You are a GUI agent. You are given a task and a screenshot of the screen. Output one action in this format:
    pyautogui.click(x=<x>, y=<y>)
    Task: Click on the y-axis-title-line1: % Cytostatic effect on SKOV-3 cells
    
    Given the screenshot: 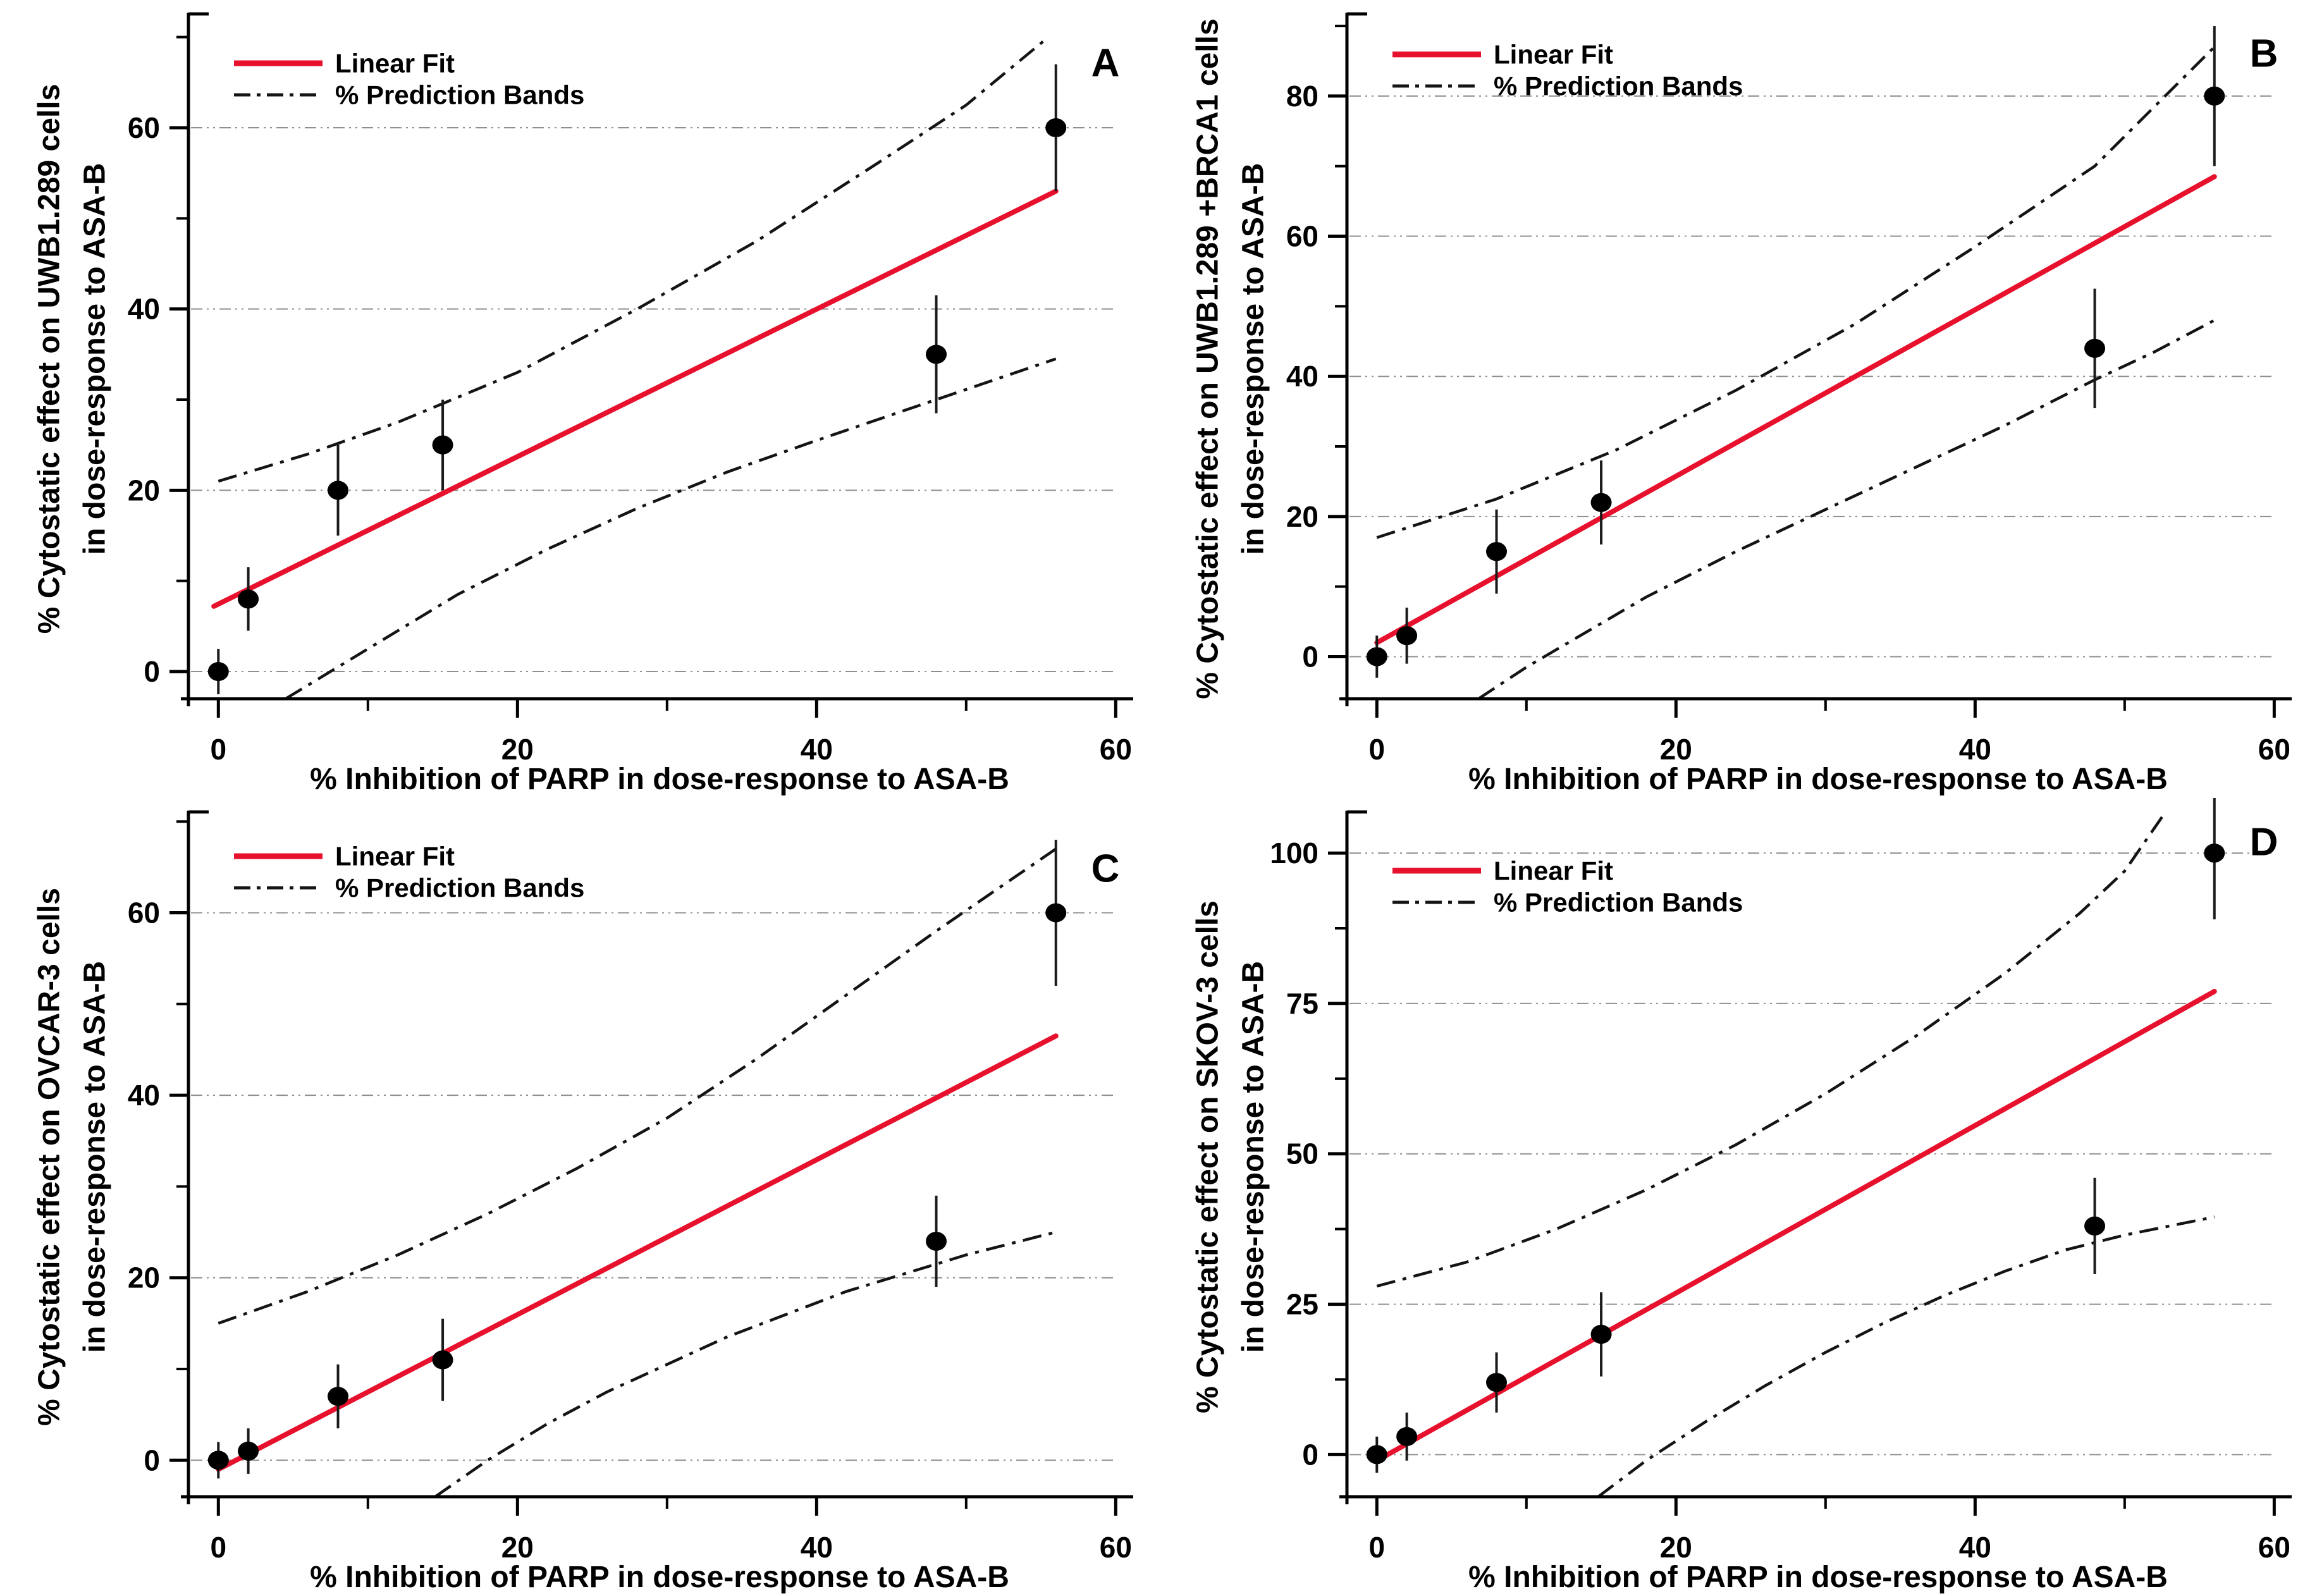 What is the action you would take?
    pyautogui.click(x=1208, y=1156)
    